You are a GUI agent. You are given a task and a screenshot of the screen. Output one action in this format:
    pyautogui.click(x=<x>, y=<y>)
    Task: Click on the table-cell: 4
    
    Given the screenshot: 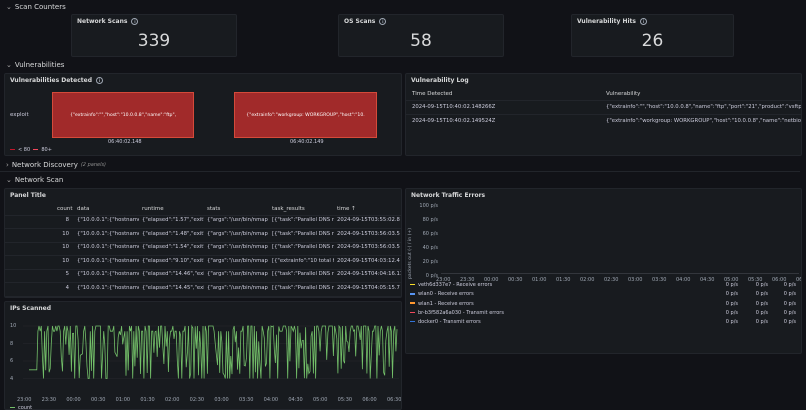 What is the action you would take?
    pyautogui.click(x=67, y=288)
    